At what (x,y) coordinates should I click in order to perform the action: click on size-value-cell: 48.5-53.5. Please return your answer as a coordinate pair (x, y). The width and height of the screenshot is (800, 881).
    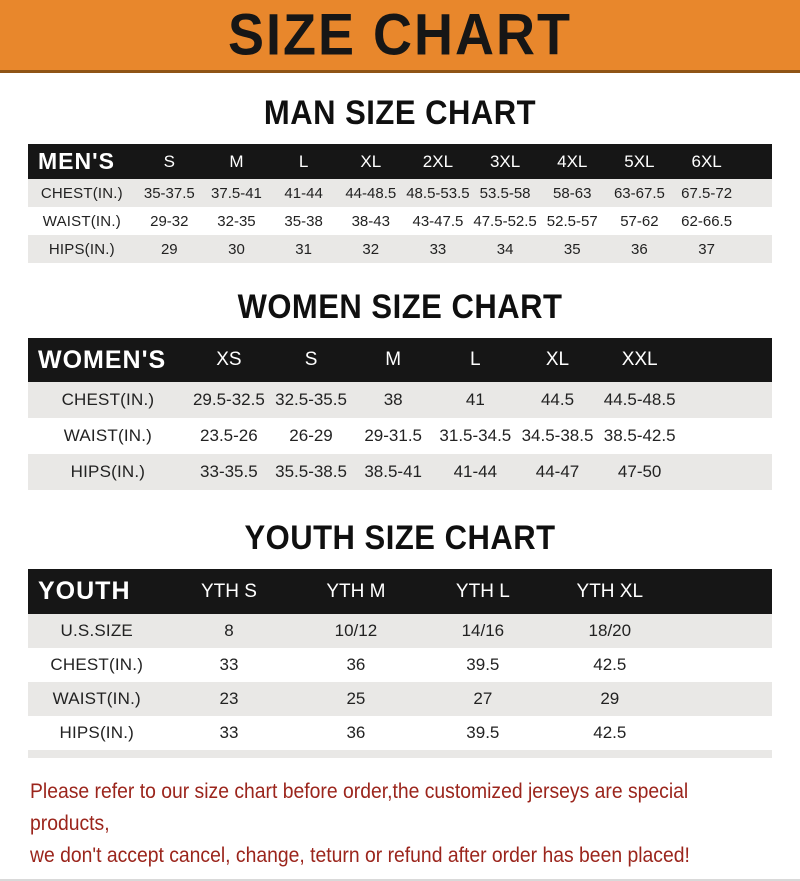
    Looking at the image, I should click on (438, 193).